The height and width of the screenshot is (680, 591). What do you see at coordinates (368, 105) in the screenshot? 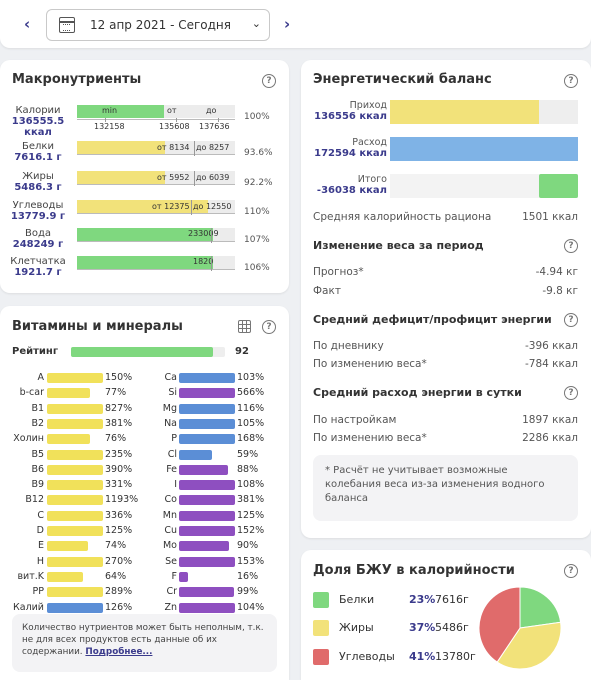
I see `income-label-text: Приход` at bounding box center [368, 105].